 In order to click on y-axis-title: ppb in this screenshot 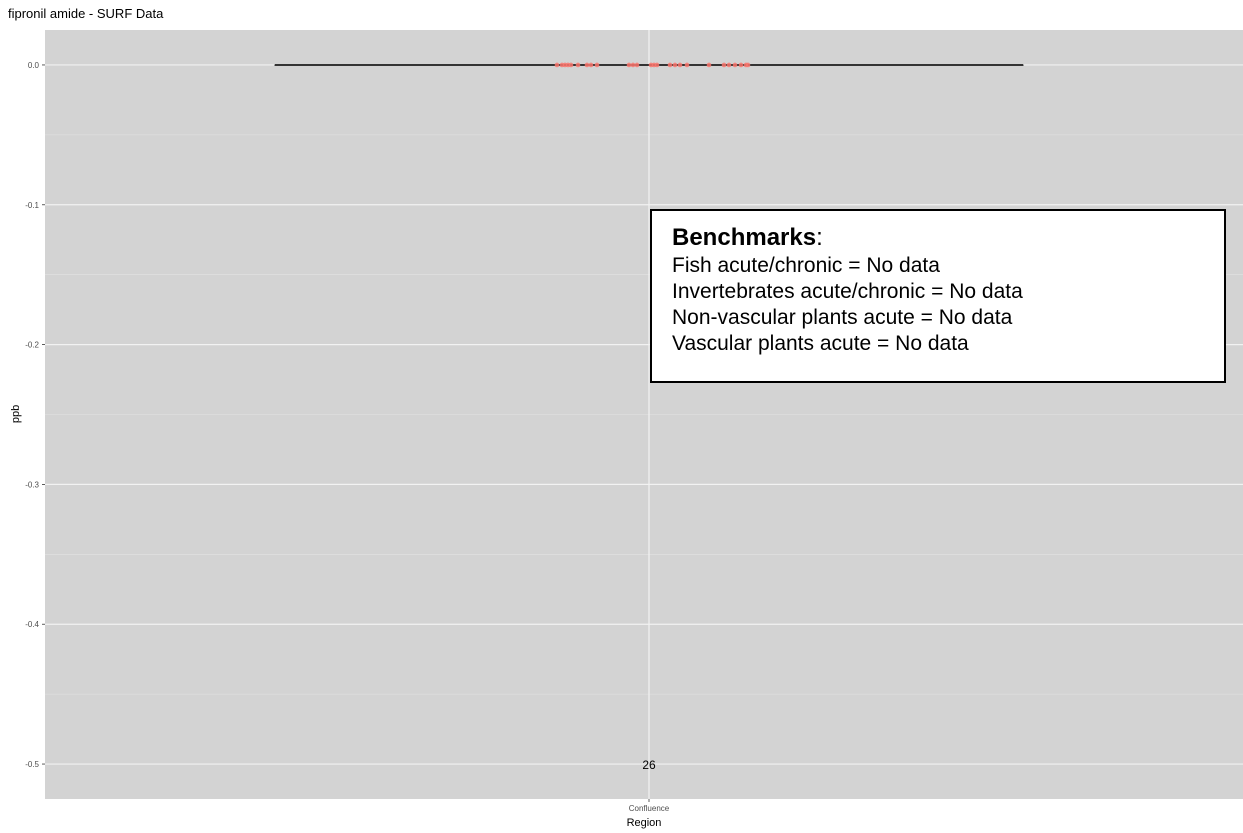, I will do `click(16, 414)`.